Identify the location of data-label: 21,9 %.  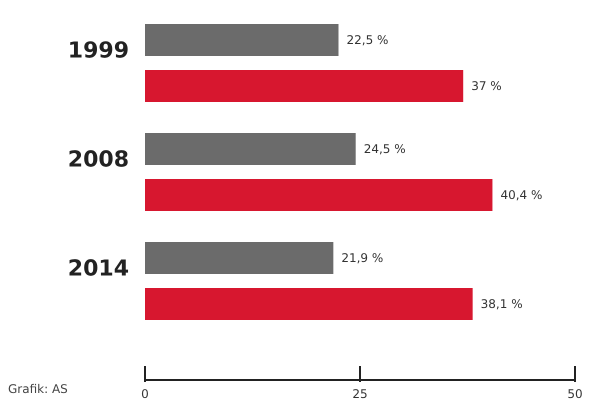
(362, 258).